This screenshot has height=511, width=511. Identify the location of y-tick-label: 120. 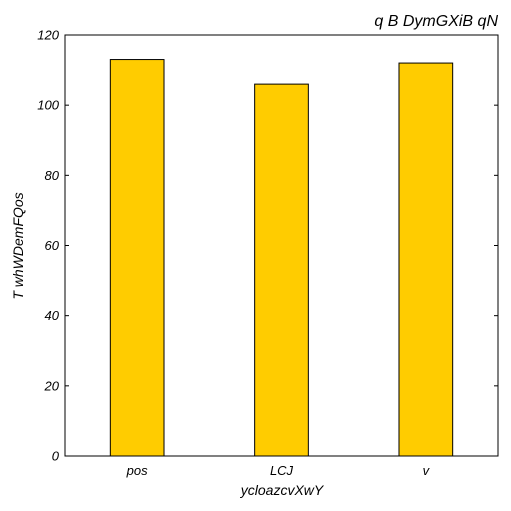
(48, 35).